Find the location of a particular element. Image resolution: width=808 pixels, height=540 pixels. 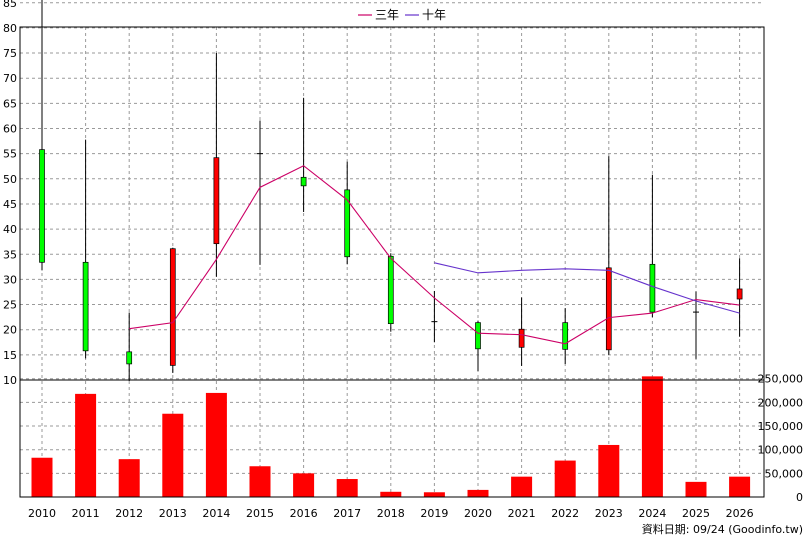

price-tick-label: 20 is located at coordinates (10, 330).